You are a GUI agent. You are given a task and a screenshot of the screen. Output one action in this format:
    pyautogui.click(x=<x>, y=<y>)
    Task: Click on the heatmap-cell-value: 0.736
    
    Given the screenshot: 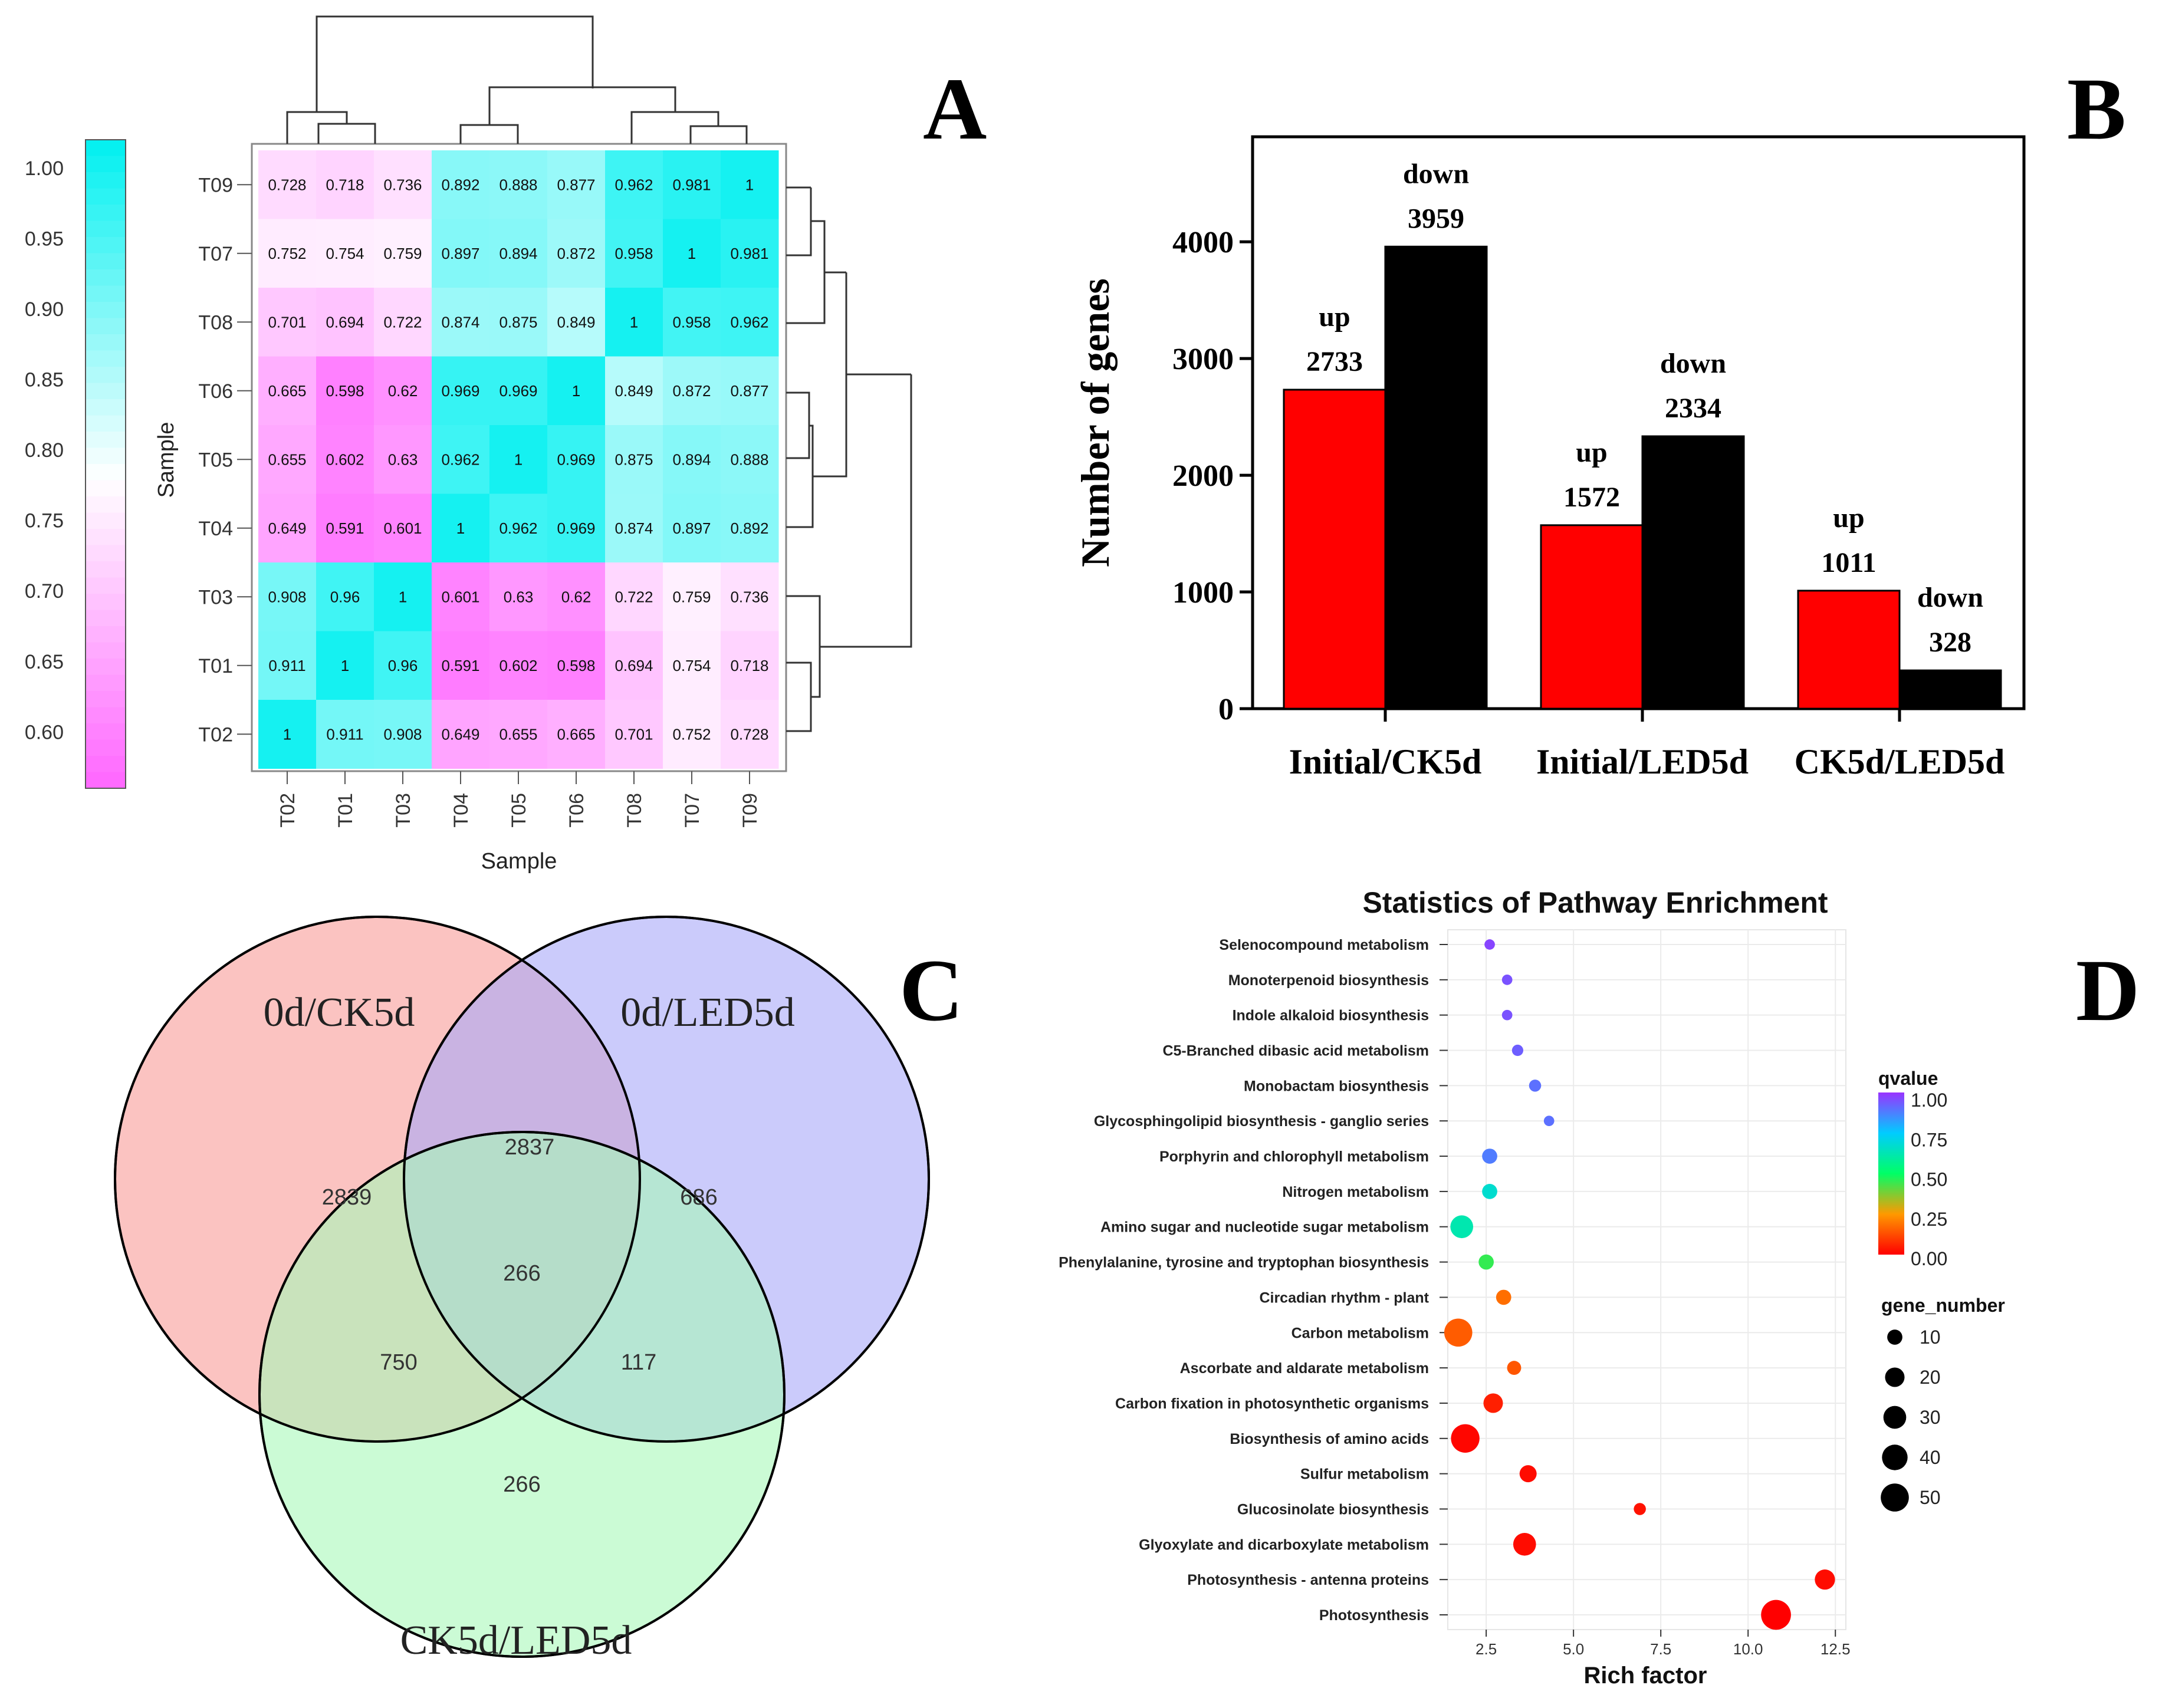 What is the action you would take?
    pyautogui.click(x=749, y=596)
    